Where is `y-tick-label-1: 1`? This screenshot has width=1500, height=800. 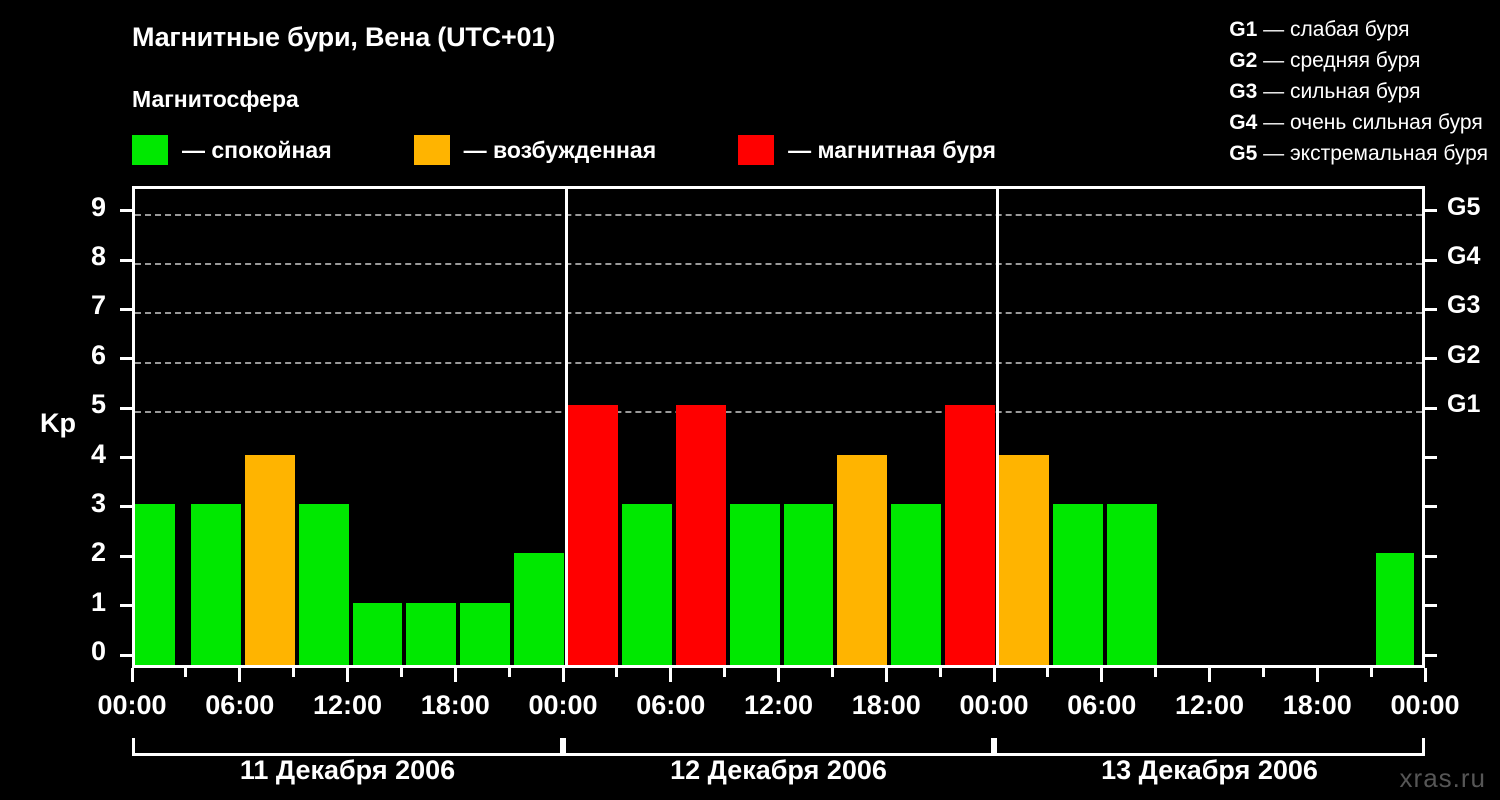
y-tick-label-1: 1 is located at coordinates (98, 601).